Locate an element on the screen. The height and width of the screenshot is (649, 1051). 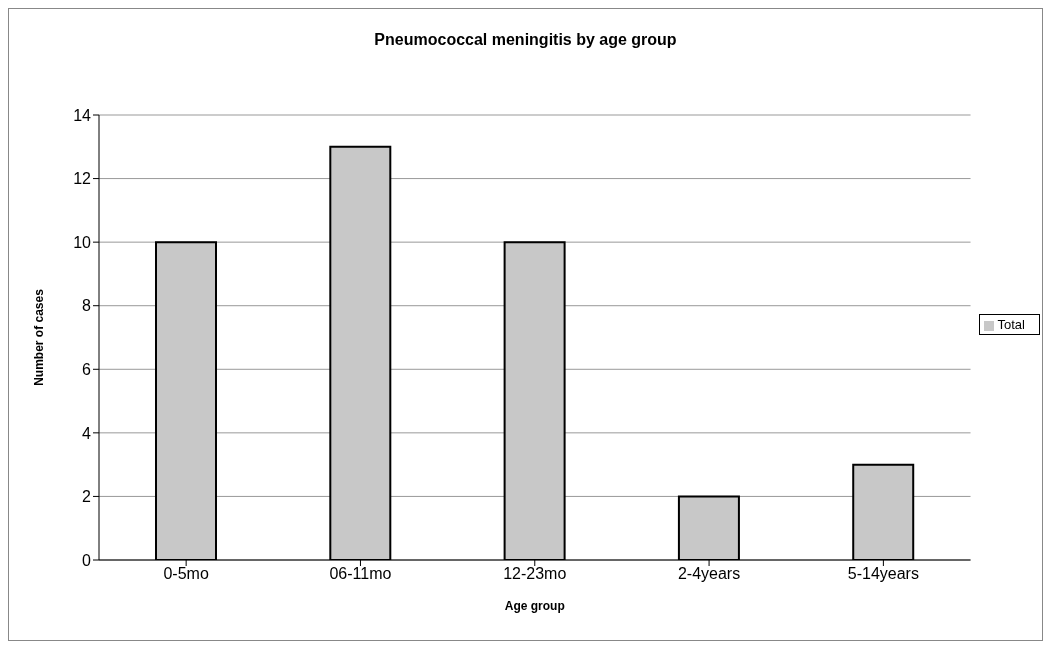
y-tick-label: 0 is located at coordinates (87, 560).